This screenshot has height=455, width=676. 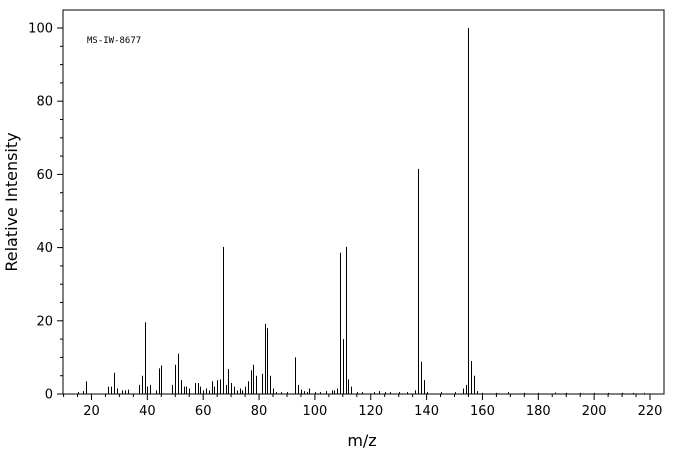 I want to click on y-tick-label: 20, so click(x=44, y=321).